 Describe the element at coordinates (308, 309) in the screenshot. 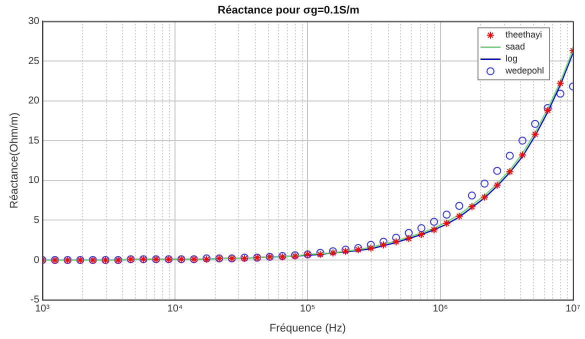

I see `x-tick-label: 10⁵` at that location.